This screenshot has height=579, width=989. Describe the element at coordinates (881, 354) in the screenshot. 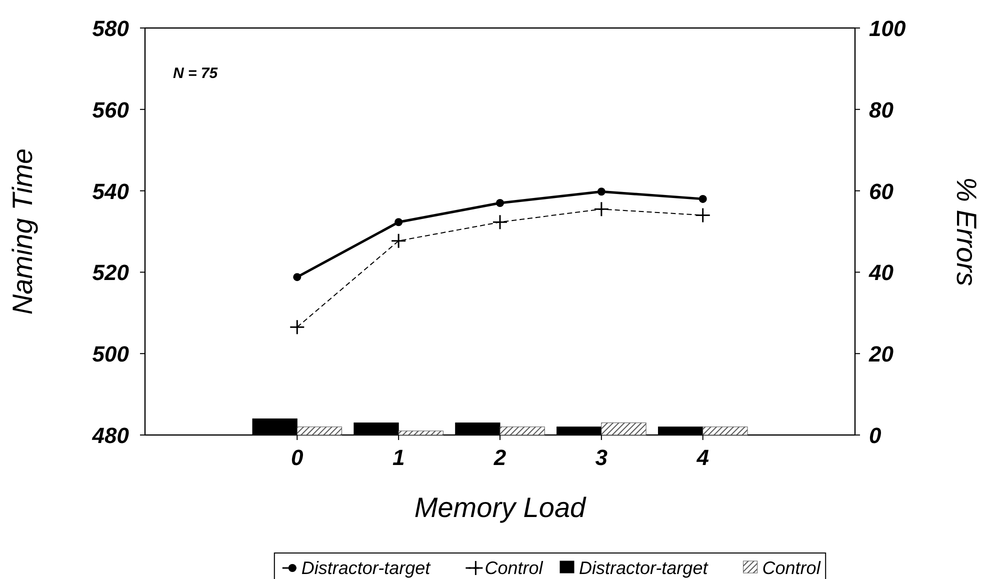

I see `y2-tick-label: 20` at that location.